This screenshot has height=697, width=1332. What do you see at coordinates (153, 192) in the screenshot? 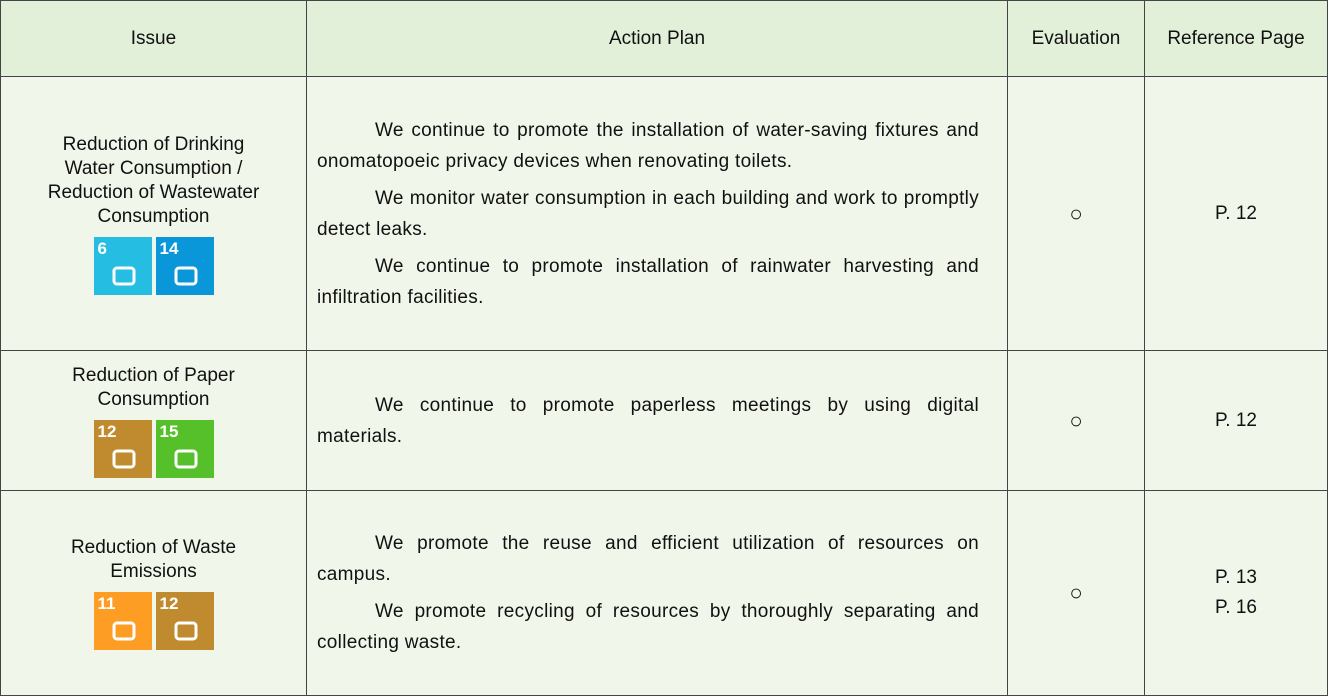
I see `issue-line: Reduction of Wastewater` at bounding box center [153, 192].